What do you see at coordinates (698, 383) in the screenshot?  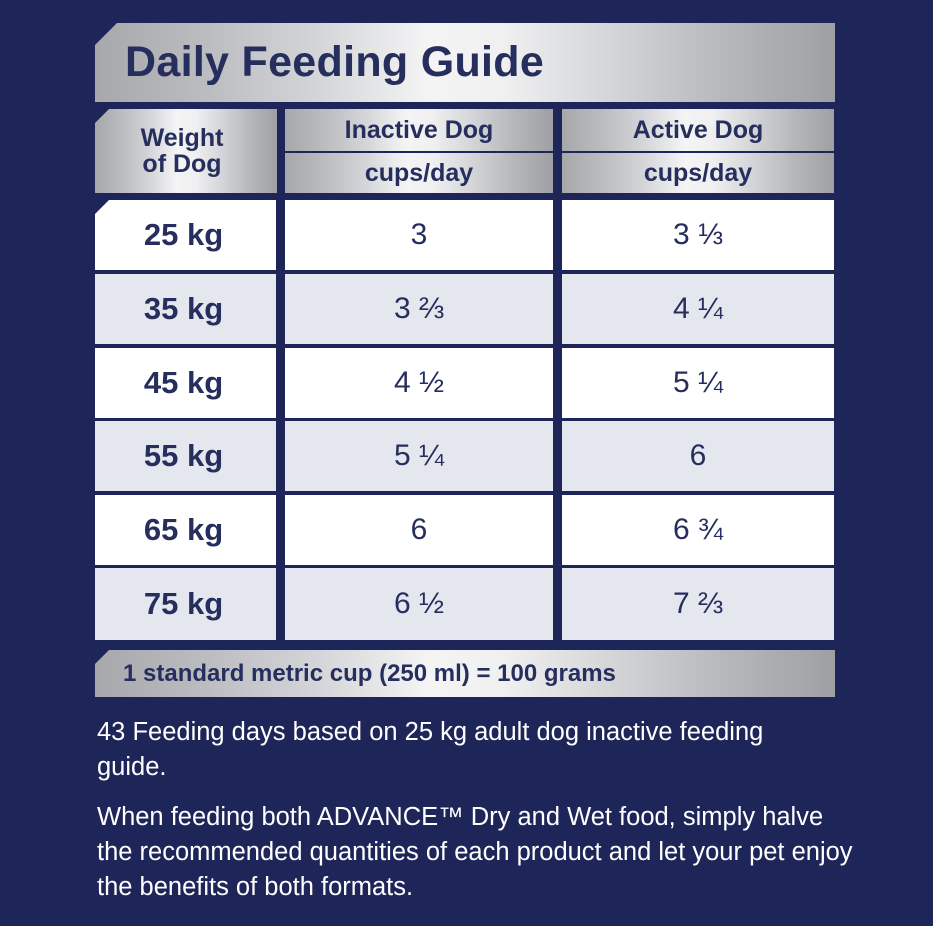 I see `row-active-value: 5 ¼` at bounding box center [698, 383].